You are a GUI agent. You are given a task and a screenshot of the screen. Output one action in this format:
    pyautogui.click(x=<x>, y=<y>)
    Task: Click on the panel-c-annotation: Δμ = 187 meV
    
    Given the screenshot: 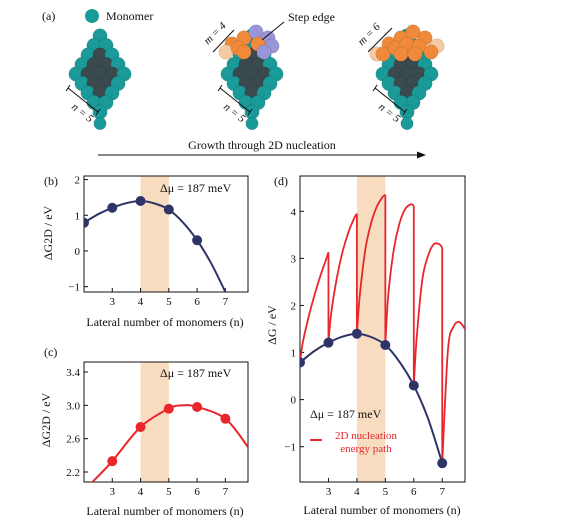 What is the action you would take?
    pyautogui.click(x=196, y=373)
    